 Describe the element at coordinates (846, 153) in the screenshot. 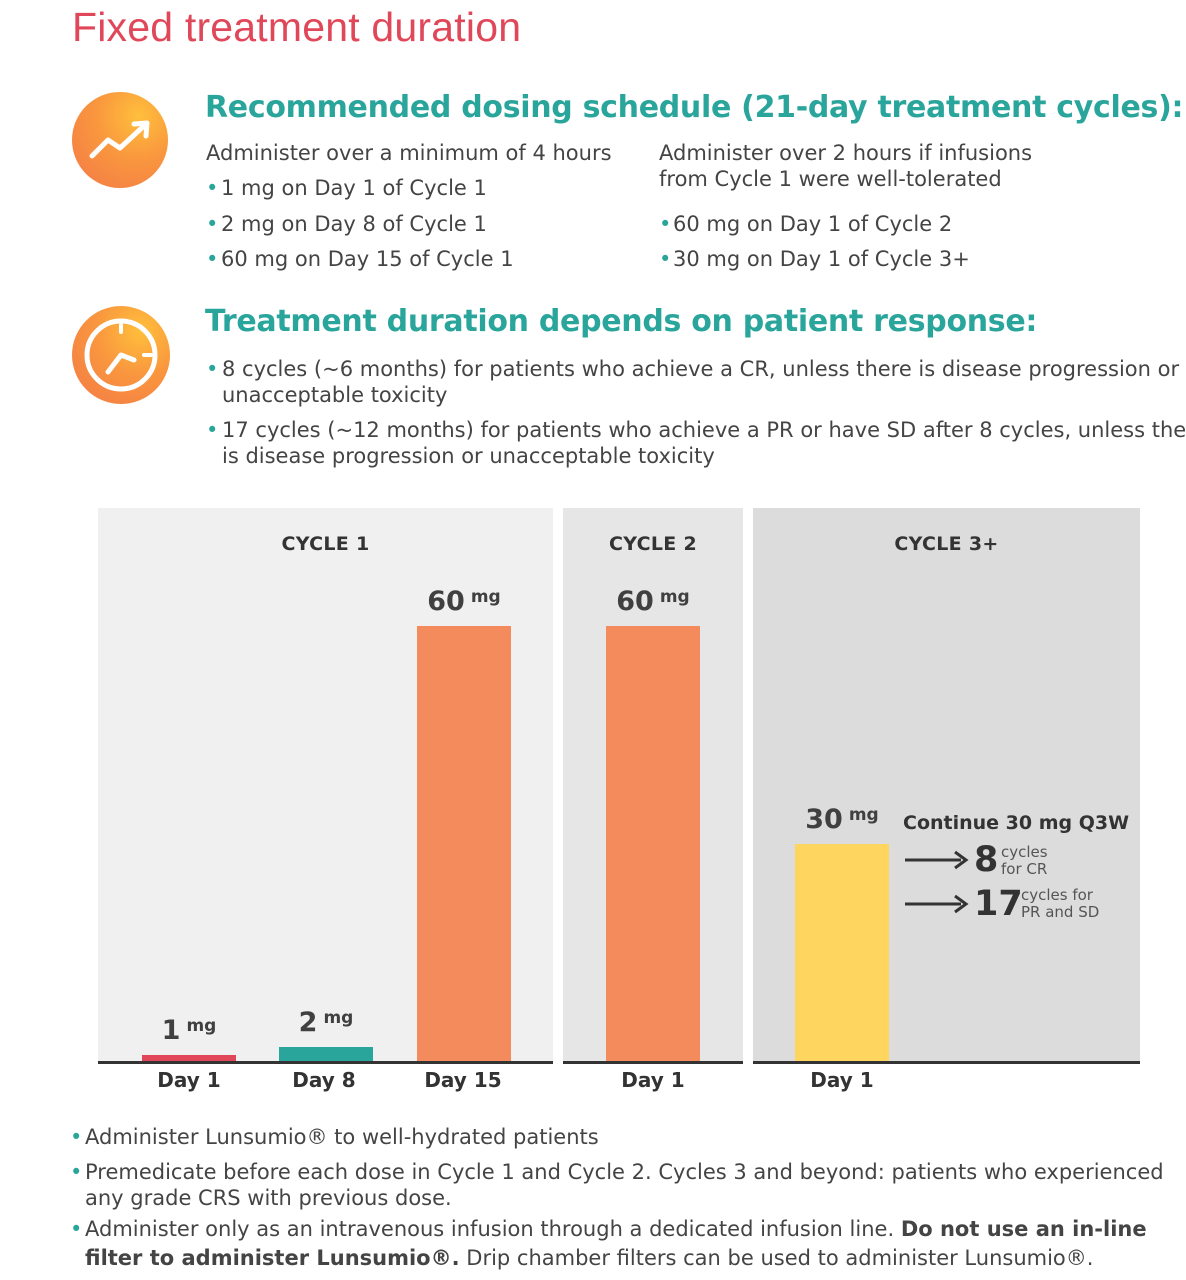

I see `dosing-right-intro: Administer over 2 hours if infusions` at that location.